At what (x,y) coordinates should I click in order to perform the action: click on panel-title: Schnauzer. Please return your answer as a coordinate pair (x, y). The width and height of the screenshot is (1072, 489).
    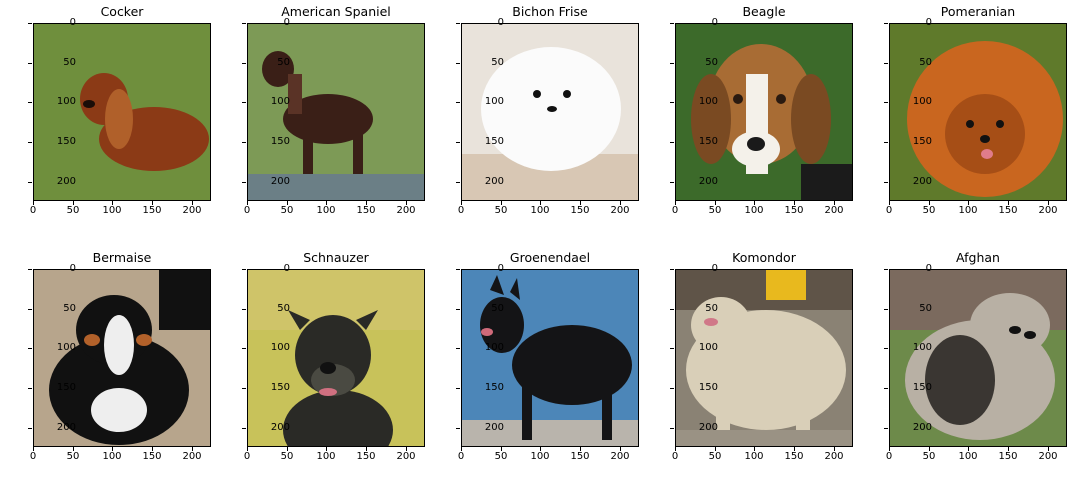
    Looking at the image, I should click on (336, 257).